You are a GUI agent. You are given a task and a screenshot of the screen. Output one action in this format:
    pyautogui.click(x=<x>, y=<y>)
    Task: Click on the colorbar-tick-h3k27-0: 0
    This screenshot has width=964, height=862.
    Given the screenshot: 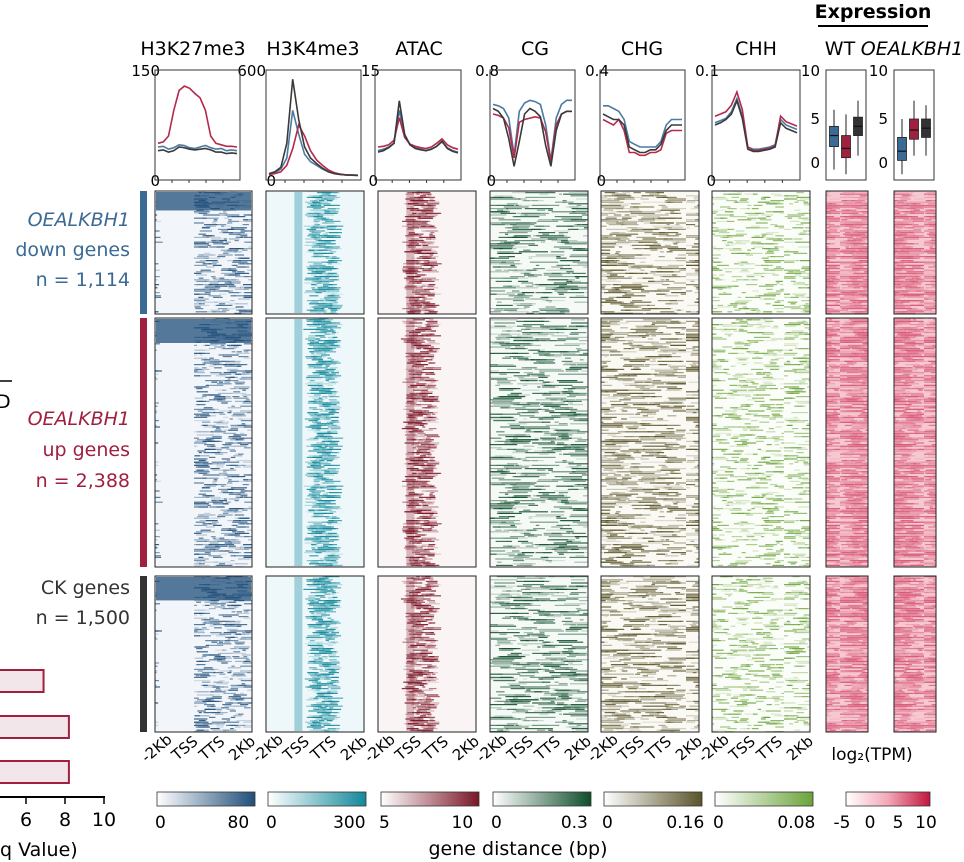 What is the action you would take?
    pyautogui.click(x=160, y=823)
    